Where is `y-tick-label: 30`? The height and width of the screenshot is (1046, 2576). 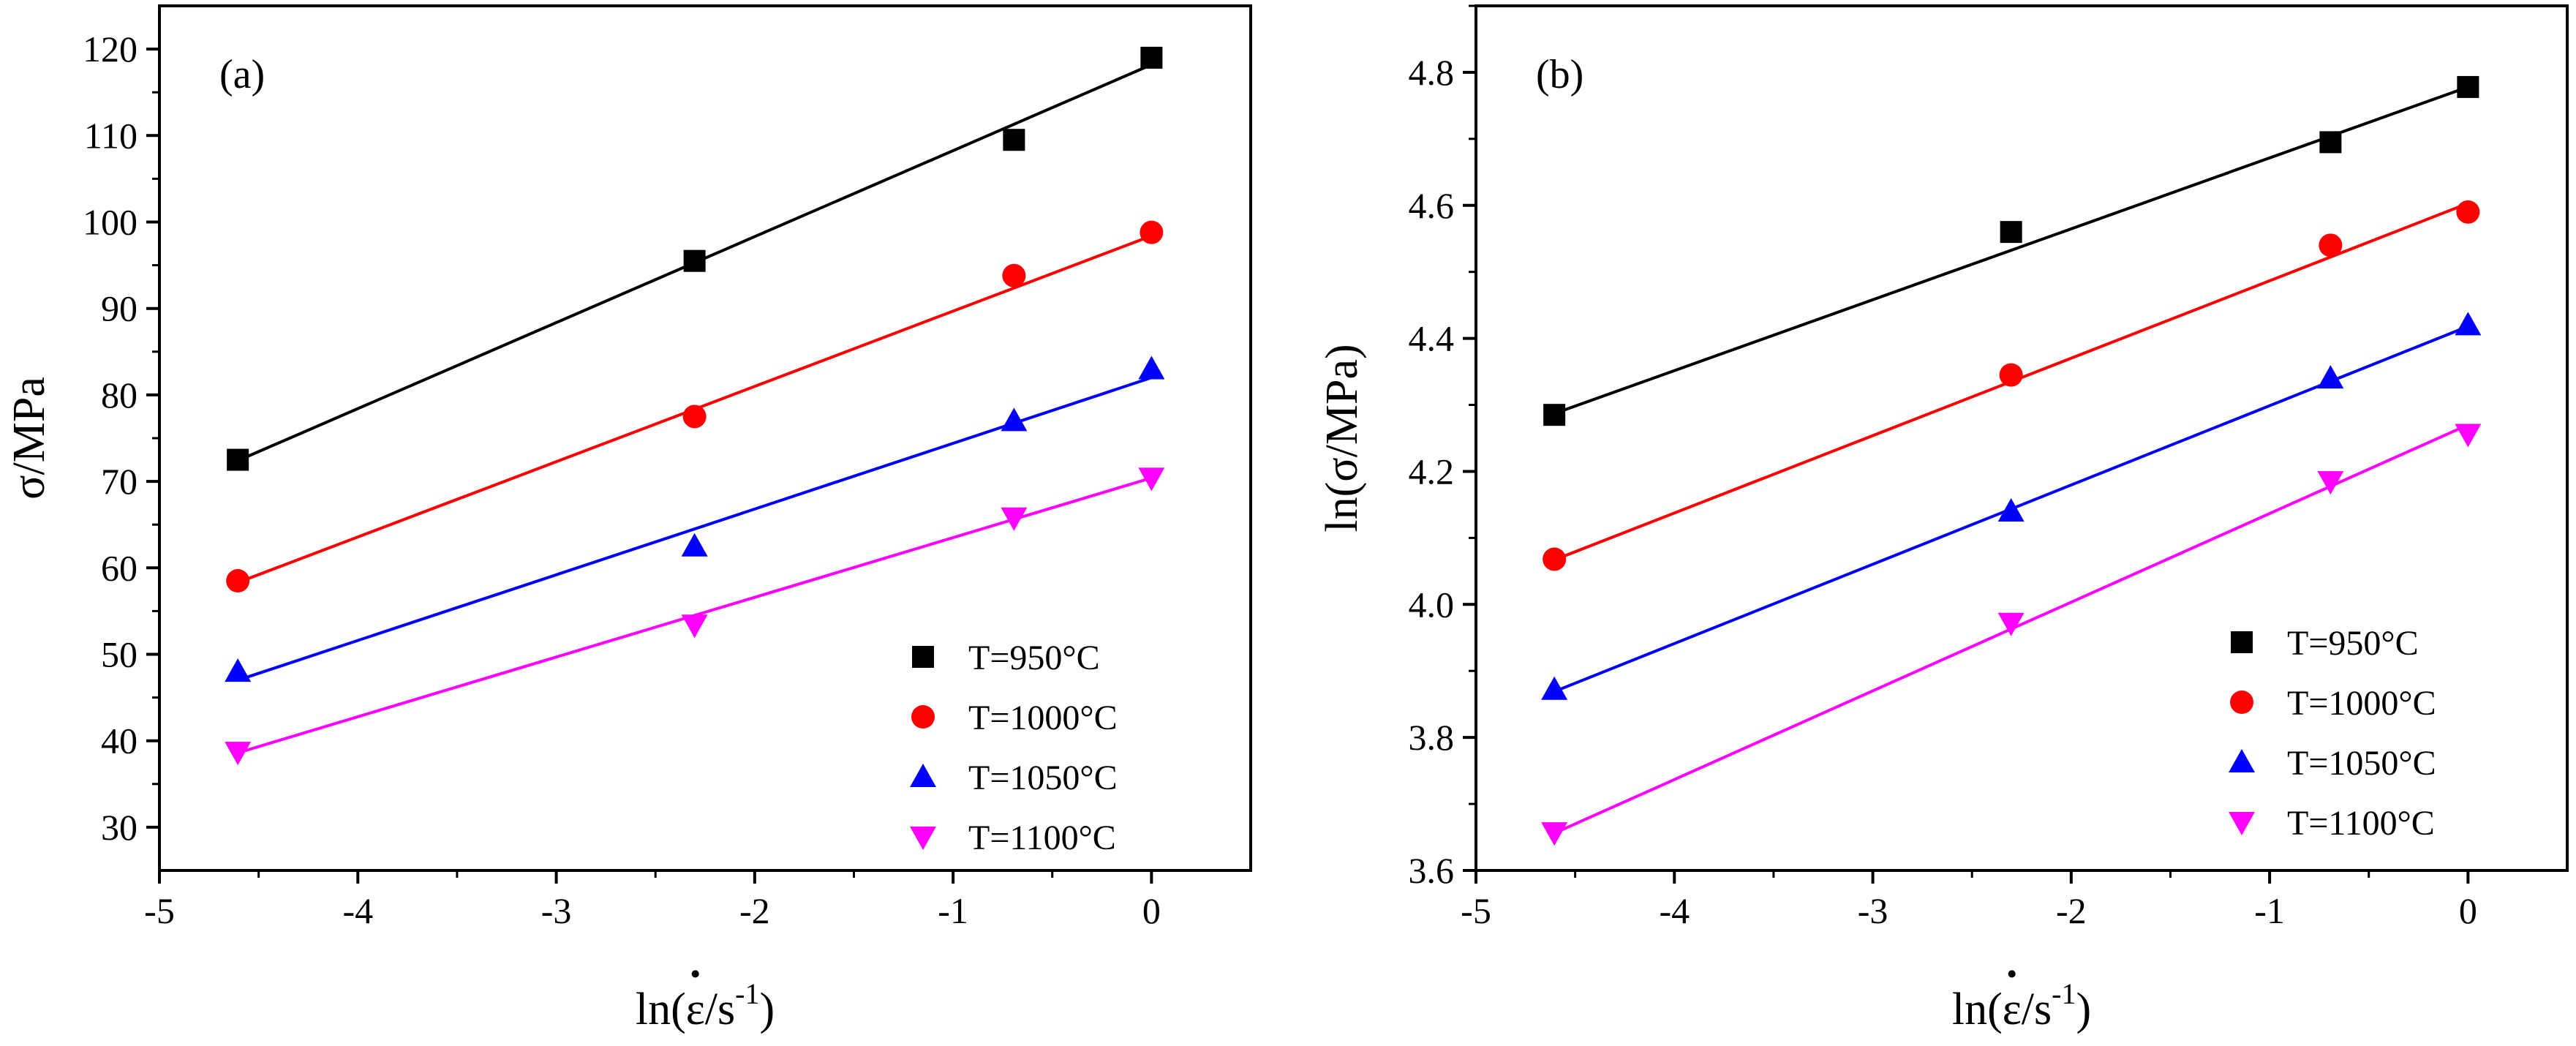
y-tick-label: 30 is located at coordinates (119, 827).